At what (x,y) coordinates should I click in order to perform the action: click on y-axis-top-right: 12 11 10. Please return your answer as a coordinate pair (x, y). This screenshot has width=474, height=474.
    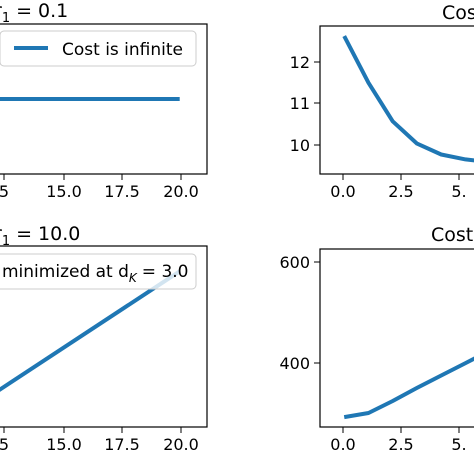
    Looking at the image, I should click on (305, 104).